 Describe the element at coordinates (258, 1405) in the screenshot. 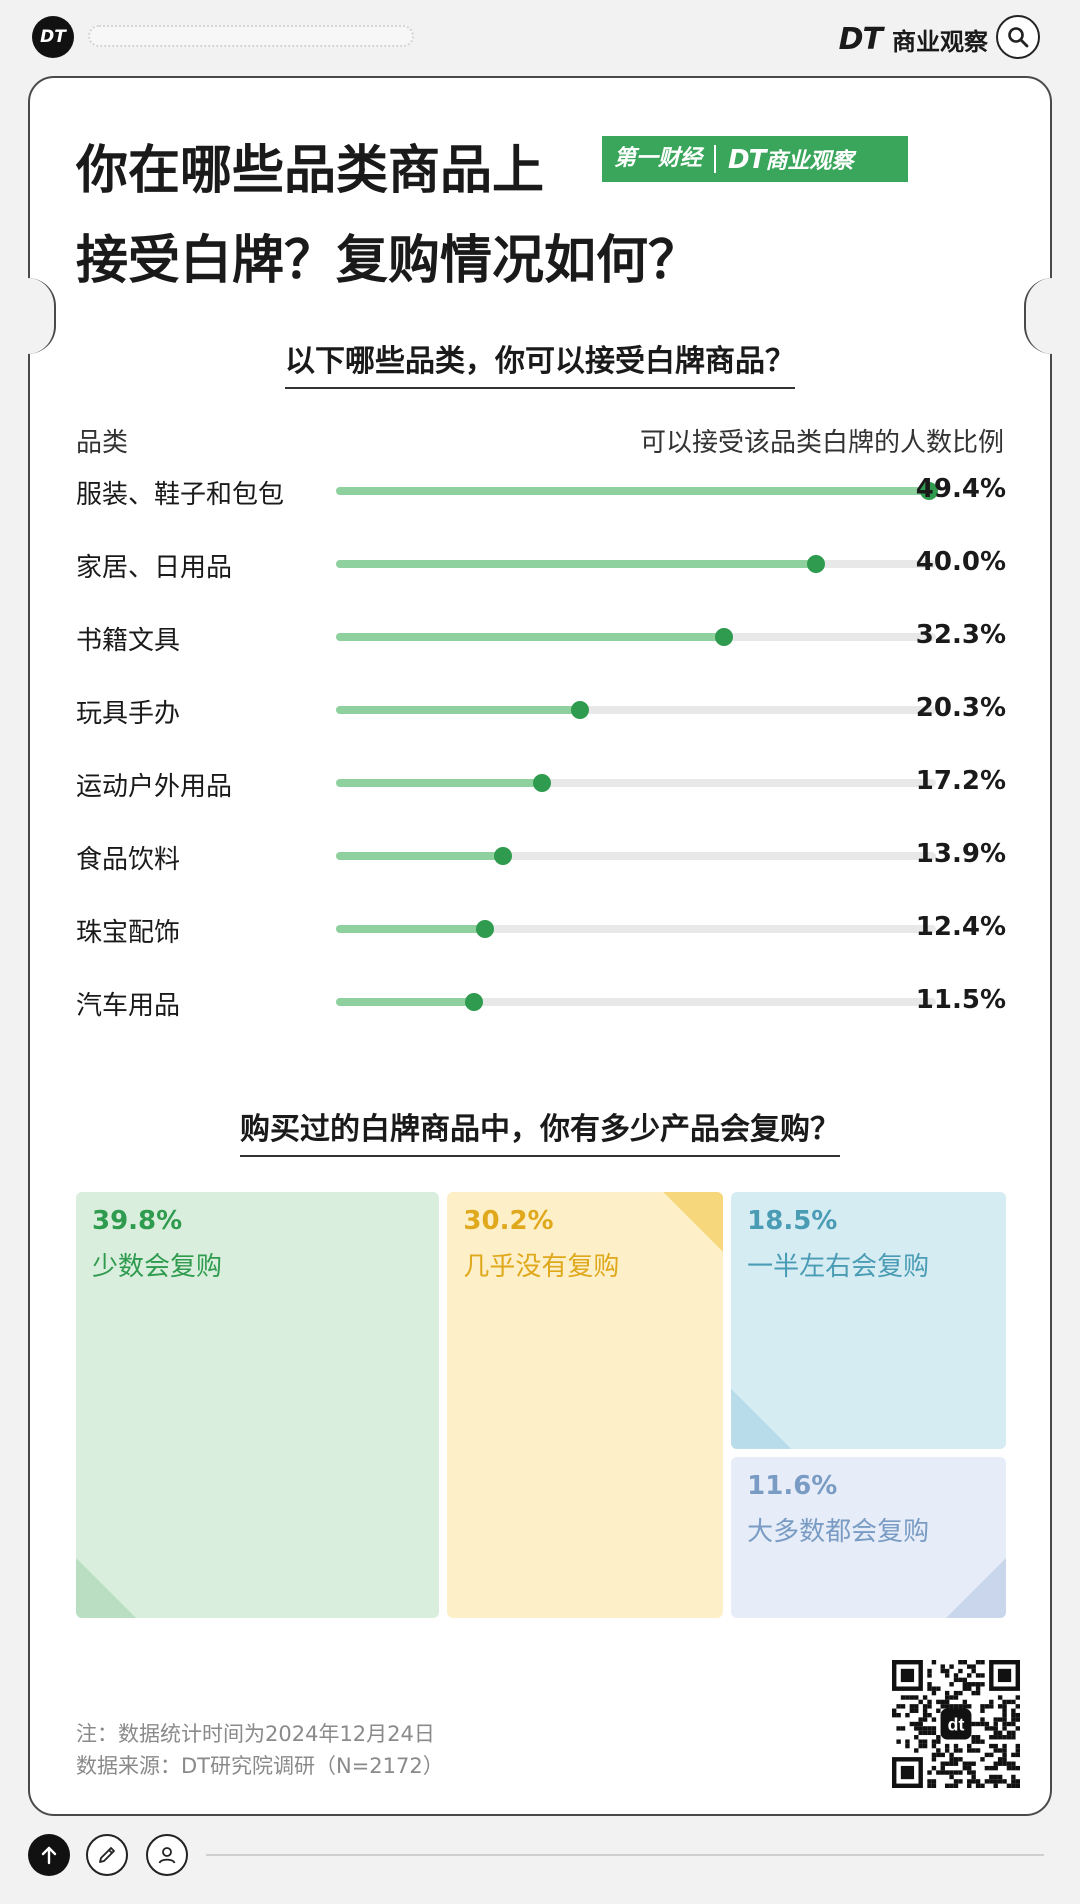

I see `treemap-tile: 39.8% 少数会复购` at that location.